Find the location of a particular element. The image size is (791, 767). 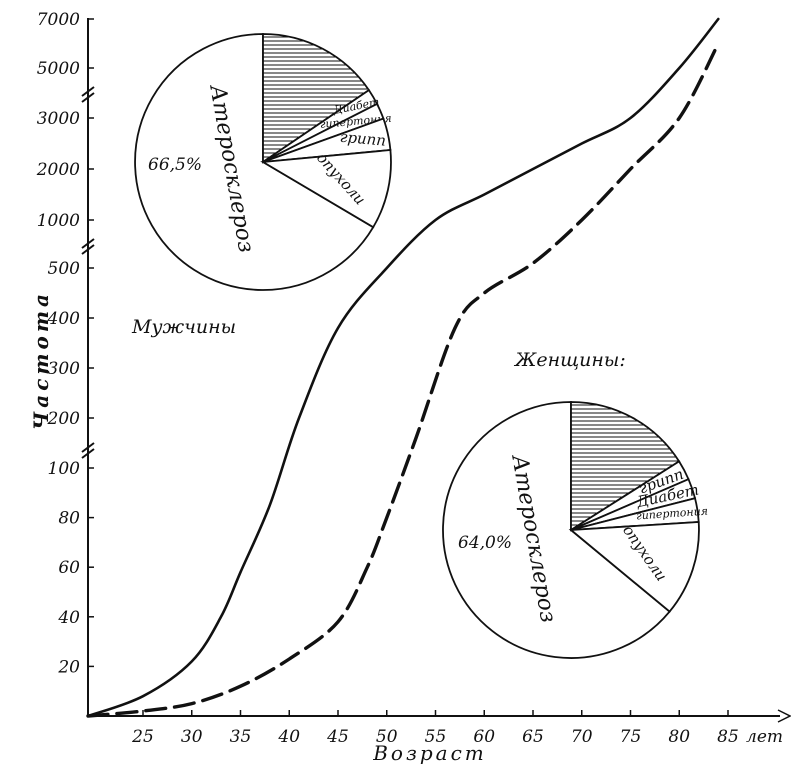

x-tick-label: 80 is located at coordinates (679, 737).